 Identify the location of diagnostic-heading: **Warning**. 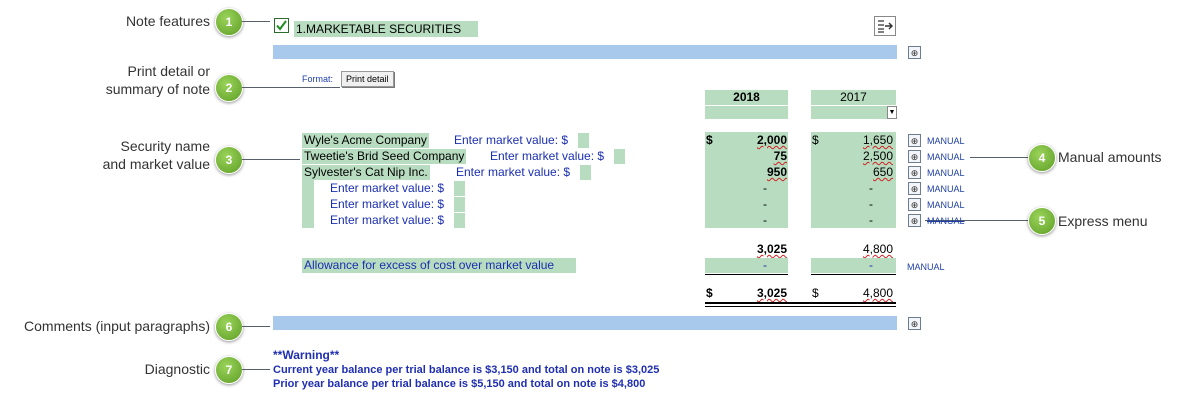
(306, 355).